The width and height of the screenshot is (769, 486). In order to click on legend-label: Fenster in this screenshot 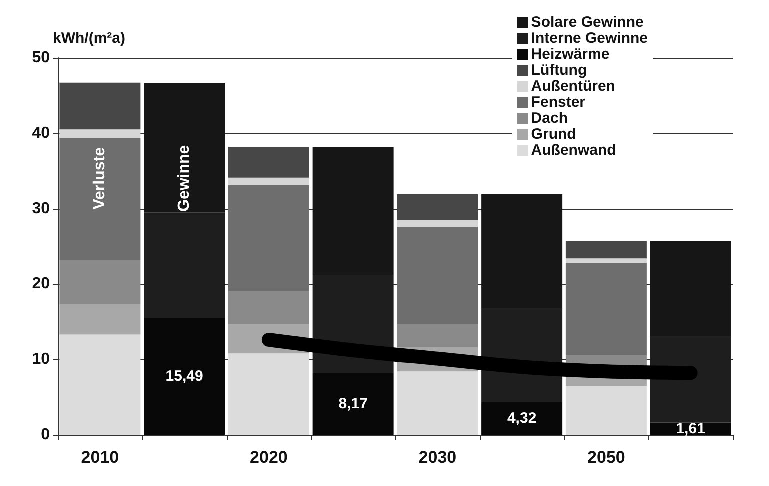, I will do `click(558, 102)`.